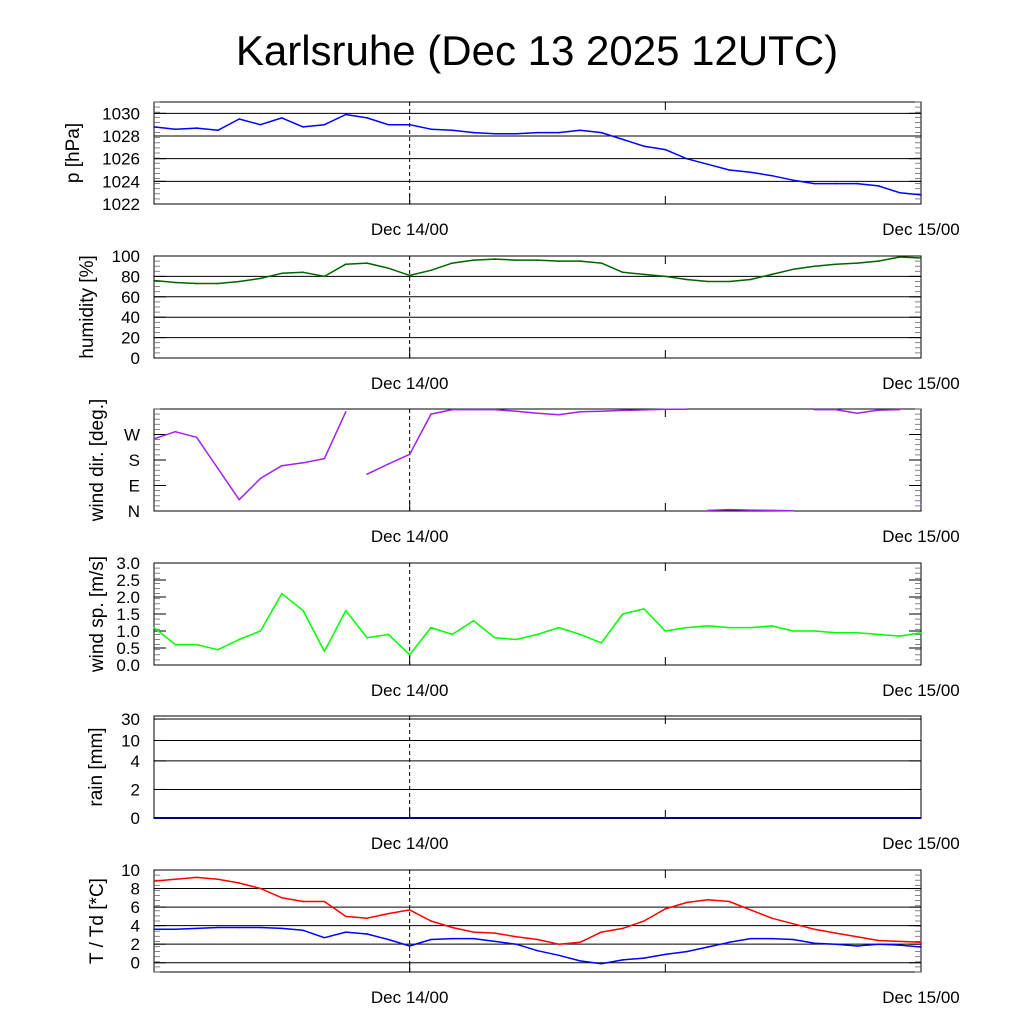 This screenshot has width=1024, height=1024. What do you see at coordinates (128, 631) in the screenshot?
I see `y-tick-label: 1.0` at bounding box center [128, 631].